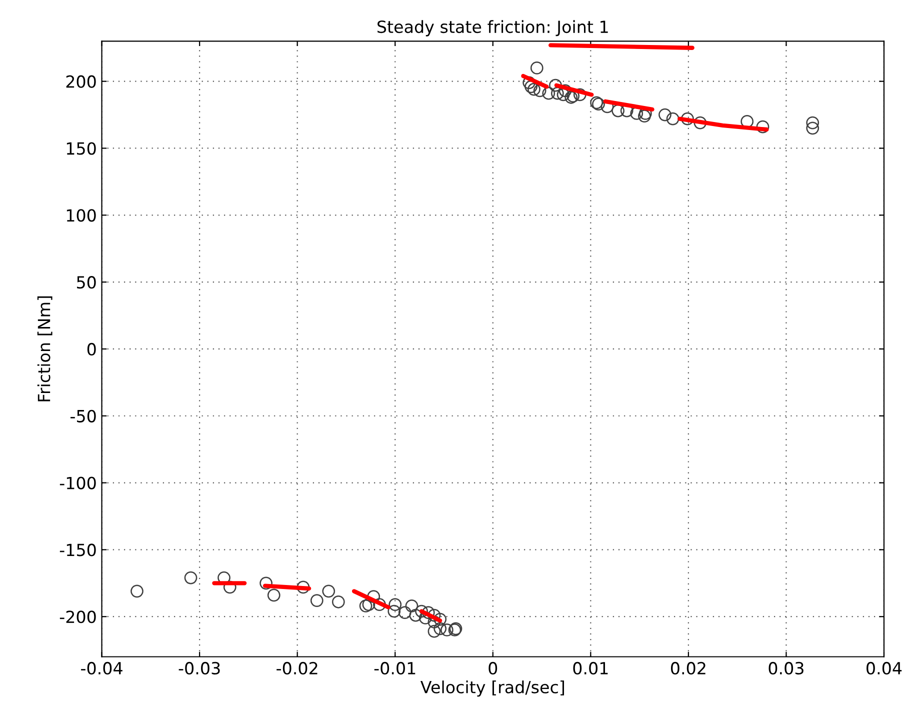 This screenshot has width=917, height=710. What do you see at coordinates (297, 668) in the screenshot?
I see `x-tick-label: -0.02` at bounding box center [297, 668].